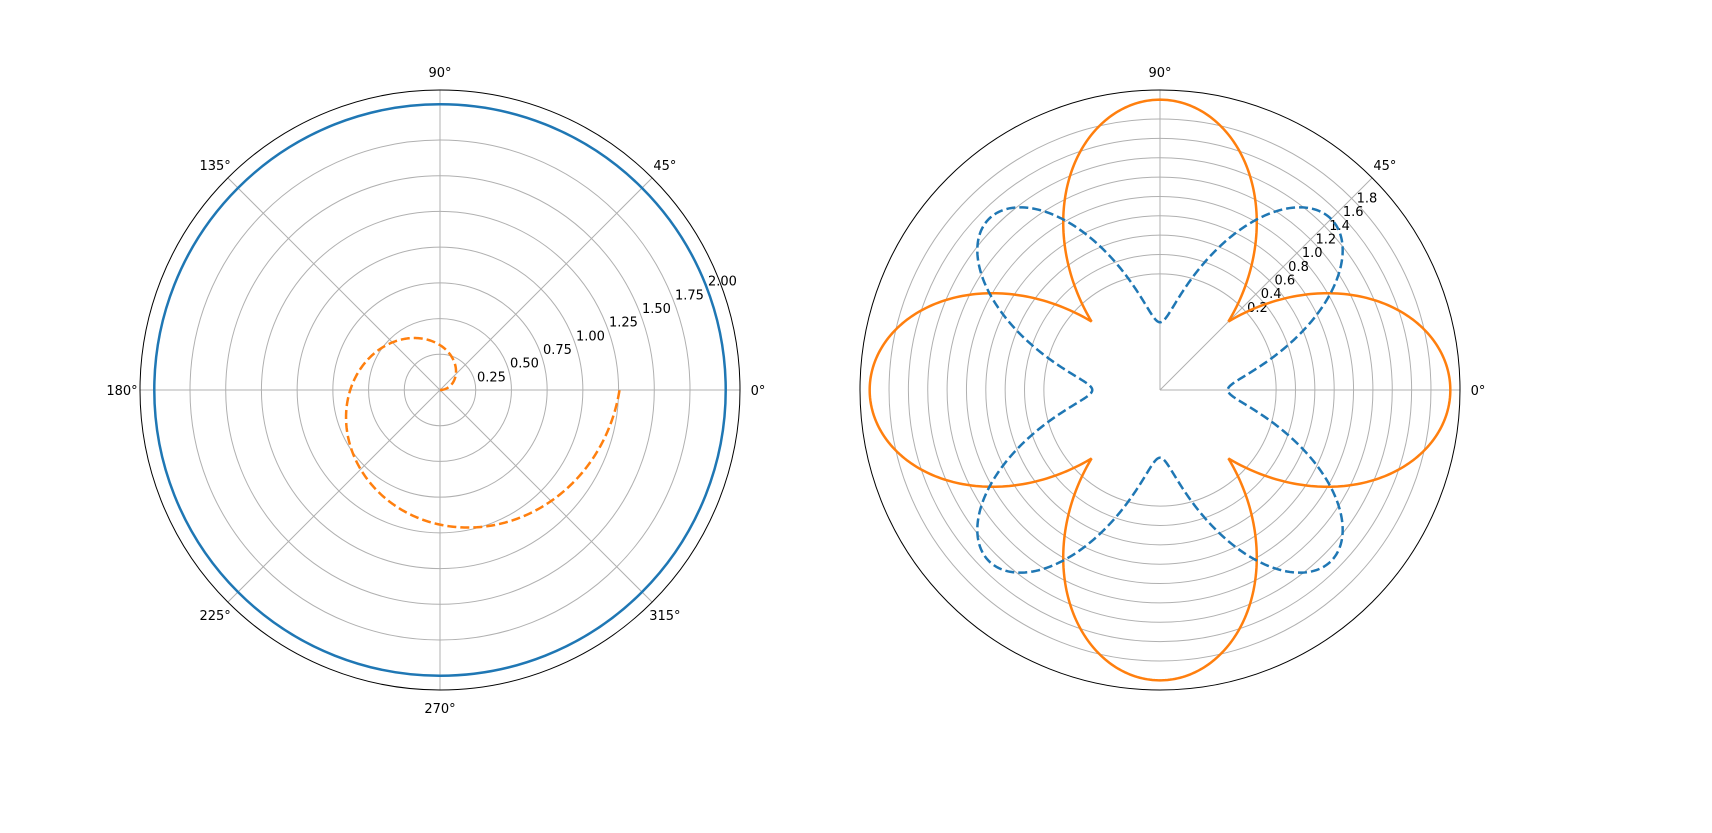 The height and width of the screenshot is (833, 1712). What do you see at coordinates (1326, 239) in the screenshot?
I see `radial-tick-label: 1.2` at bounding box center [1326, 239].